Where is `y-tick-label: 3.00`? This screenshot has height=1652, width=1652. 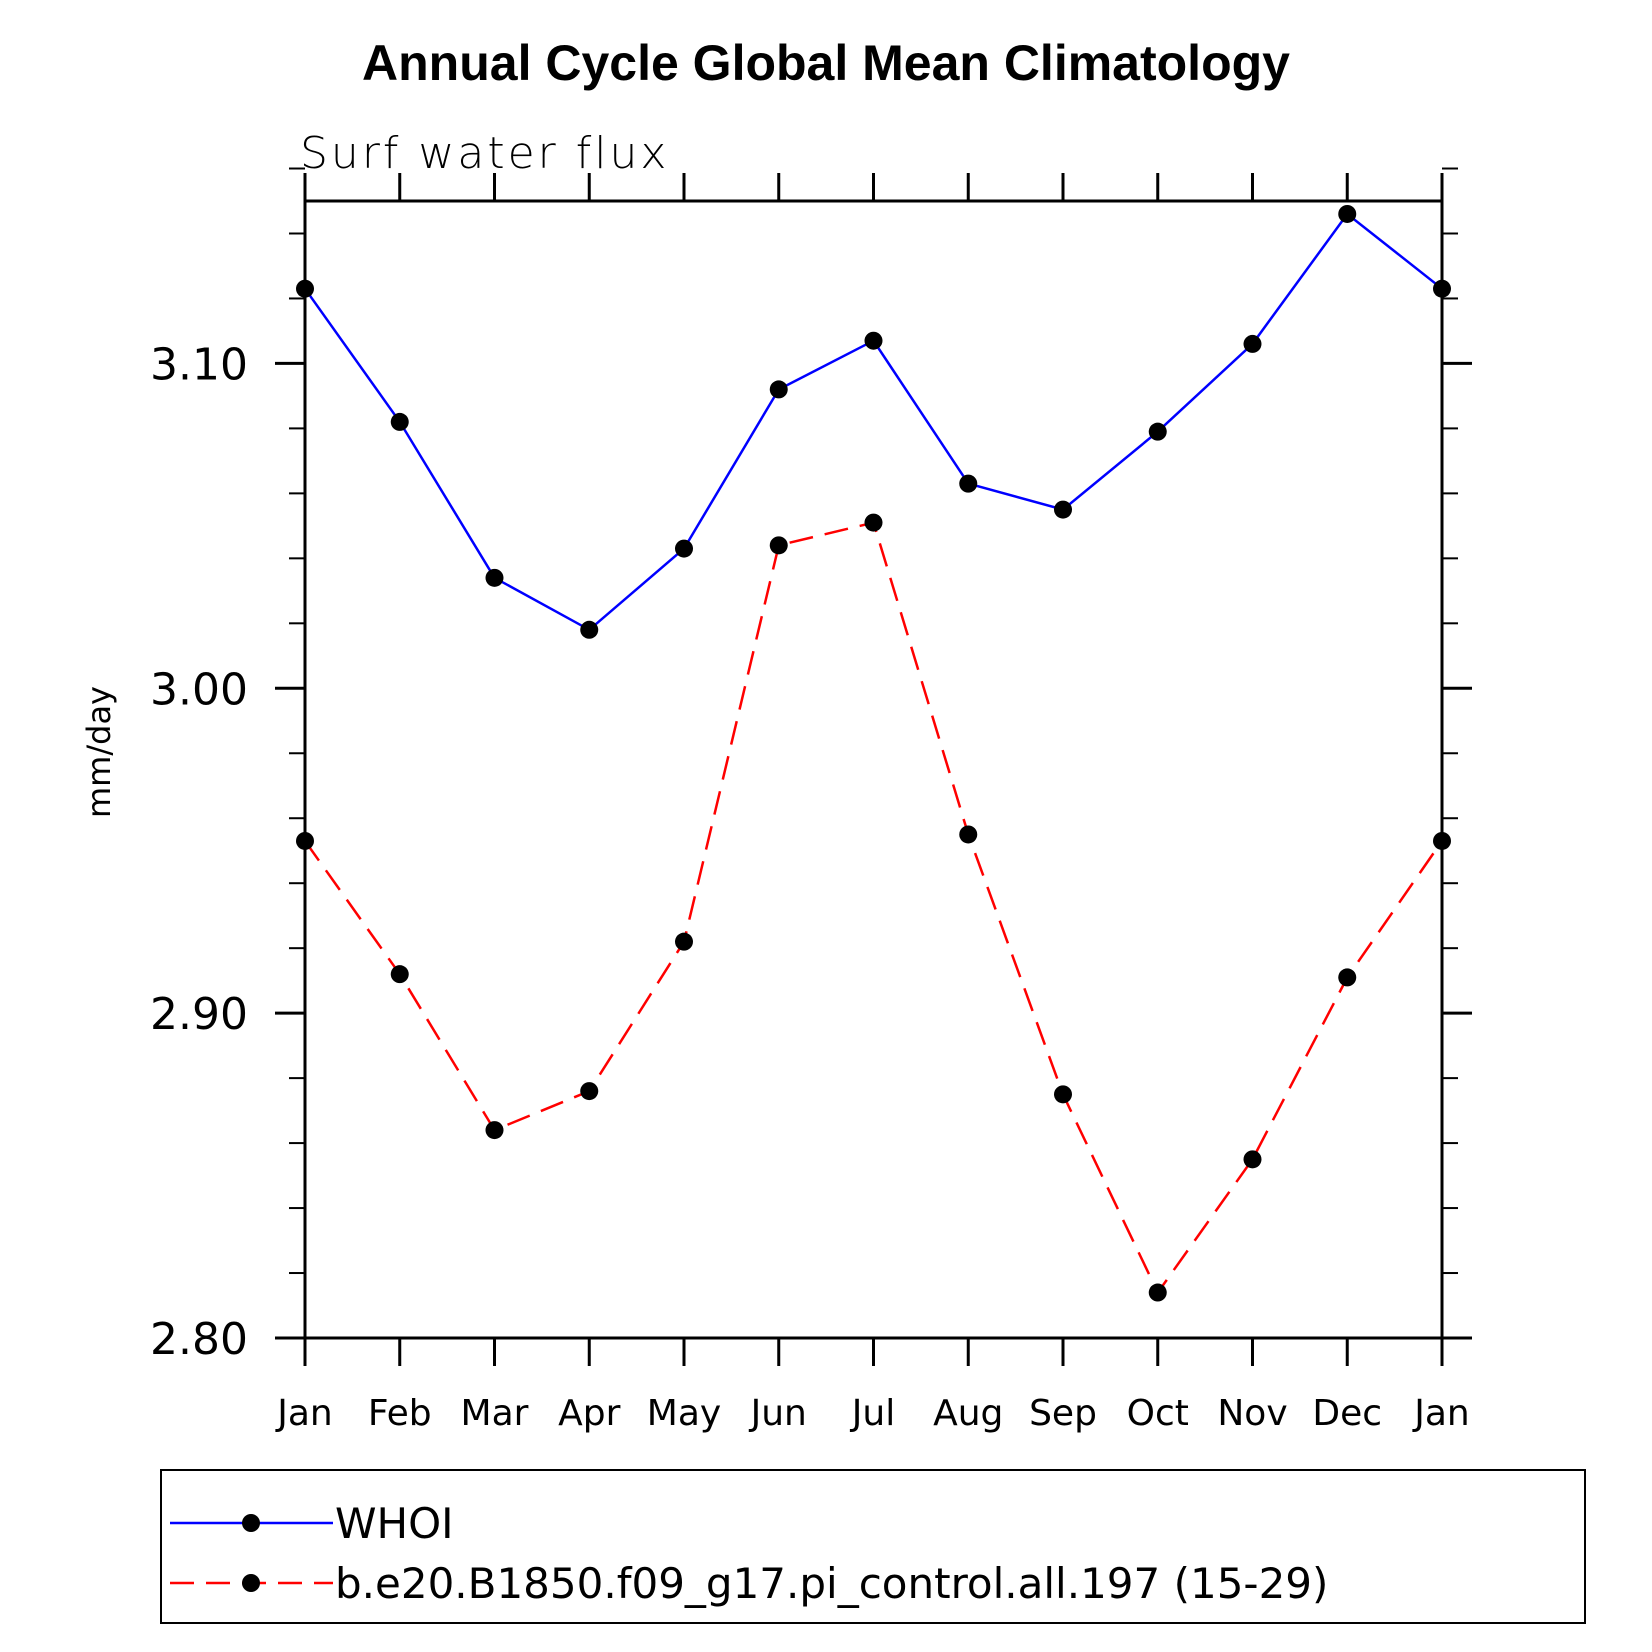
y-tick-label: 3.00 is located at coordinates (199, 689).